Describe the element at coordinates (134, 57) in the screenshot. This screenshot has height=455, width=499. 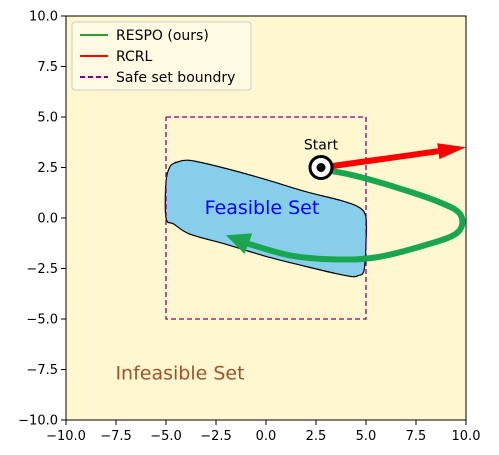
I see `legend-label-rcrl: RCRL` at that location.